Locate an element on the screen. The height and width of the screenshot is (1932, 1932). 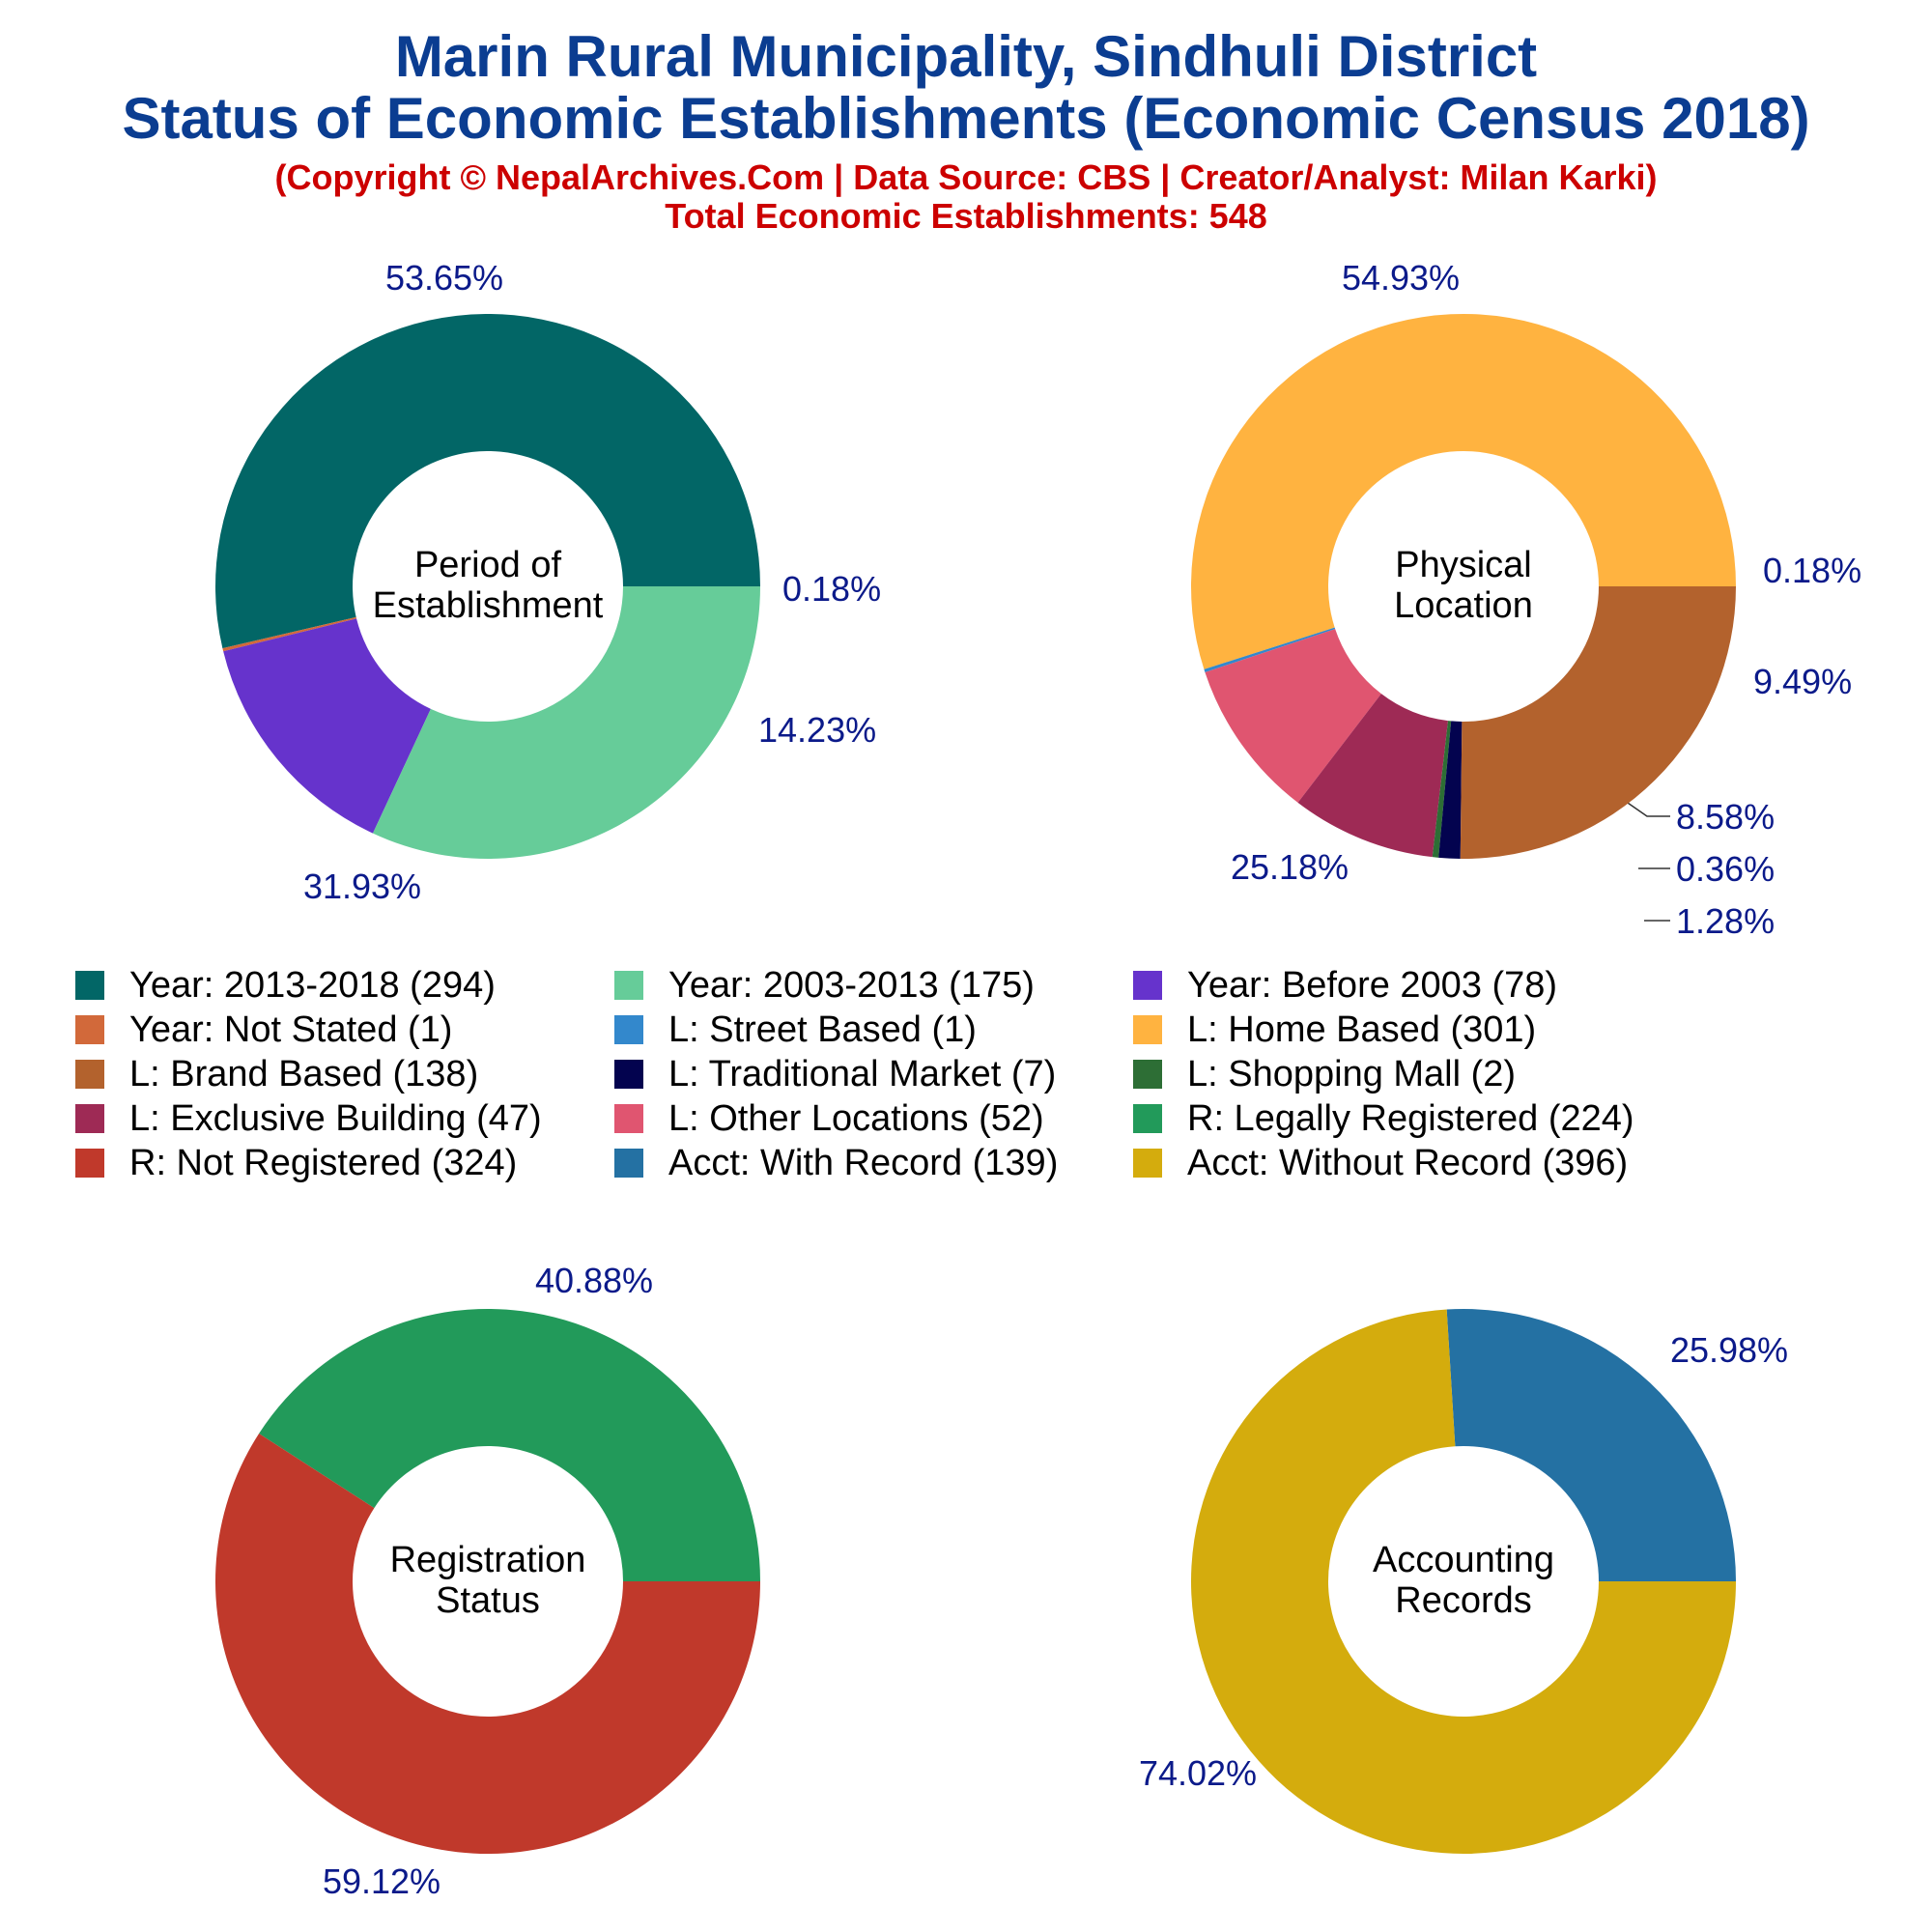
legend-label: L: Brand Based (138) is located at coordinates (304, 1073).